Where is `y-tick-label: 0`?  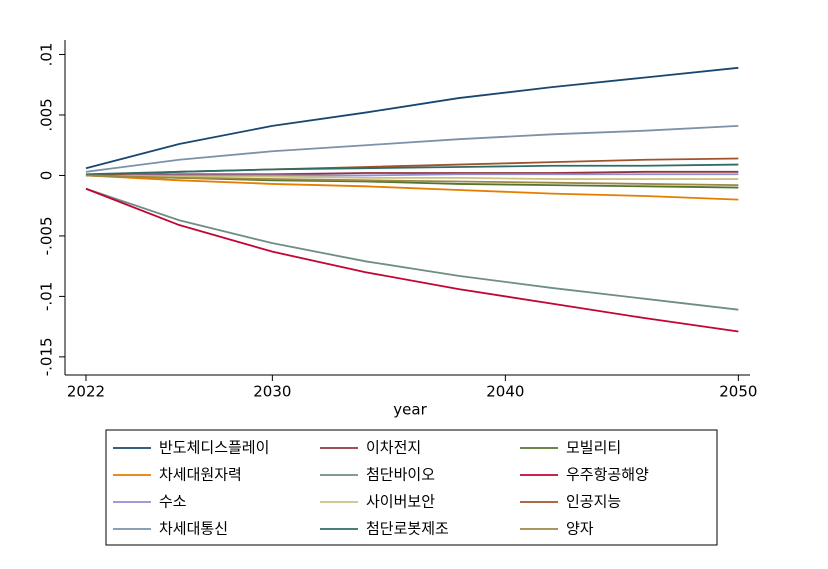
y-tick-label: 0 is located at coordinates (47, 176).